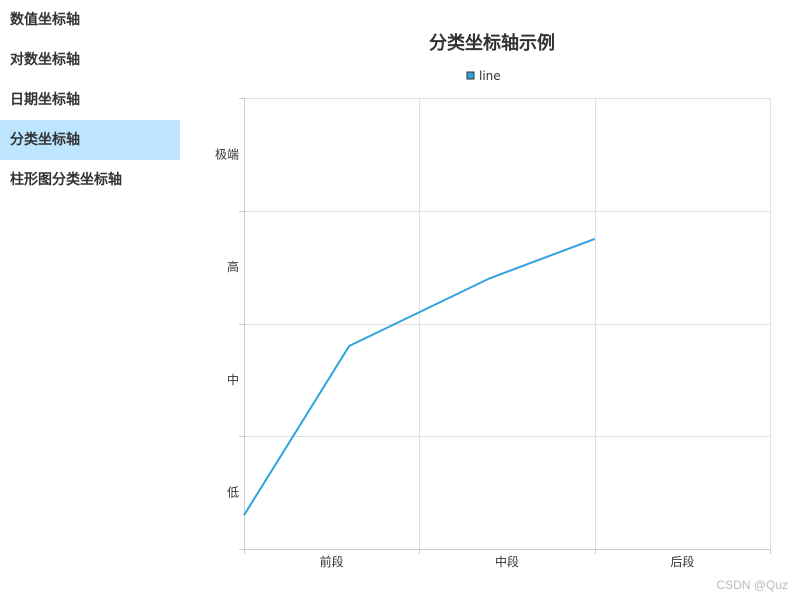 The height and width of the screenshot is (600, 800). I want to click on sidebar-item-numeric-axis: 数值坐标轴, so click(45, 20).